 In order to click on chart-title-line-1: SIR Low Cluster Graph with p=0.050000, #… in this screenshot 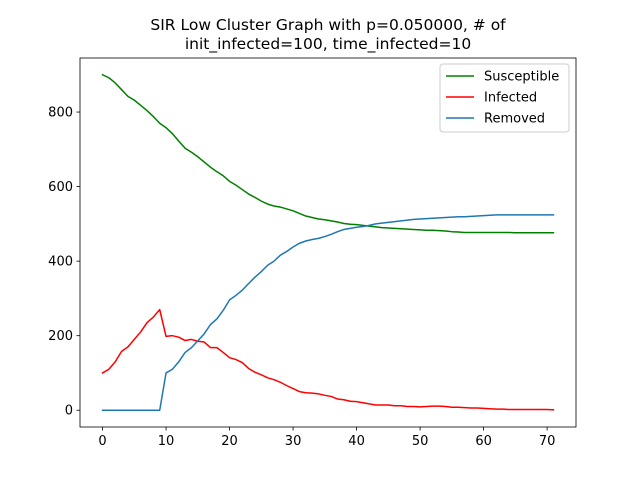, I will do `click(328, 25)`.